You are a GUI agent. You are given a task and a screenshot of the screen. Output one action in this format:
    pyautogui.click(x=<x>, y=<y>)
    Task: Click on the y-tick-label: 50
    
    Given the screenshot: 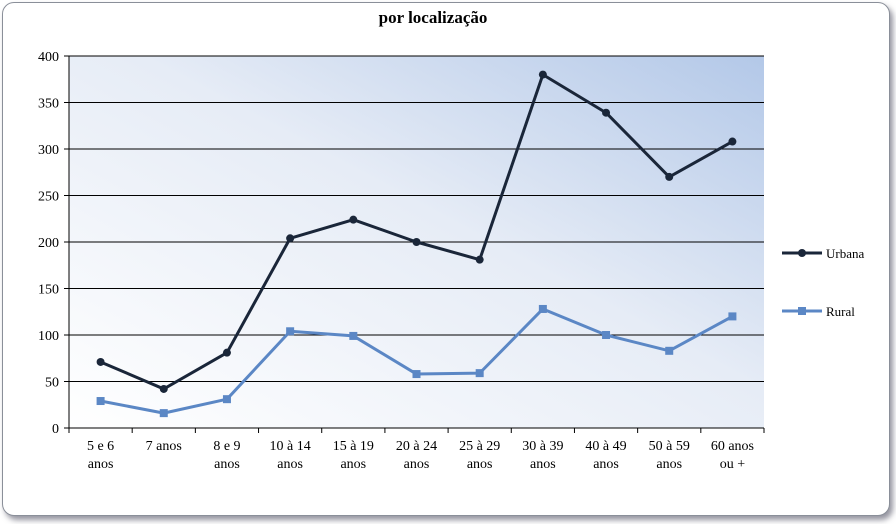 What is the action you would take?
    pyautogui.click(x=52, y=383)
    